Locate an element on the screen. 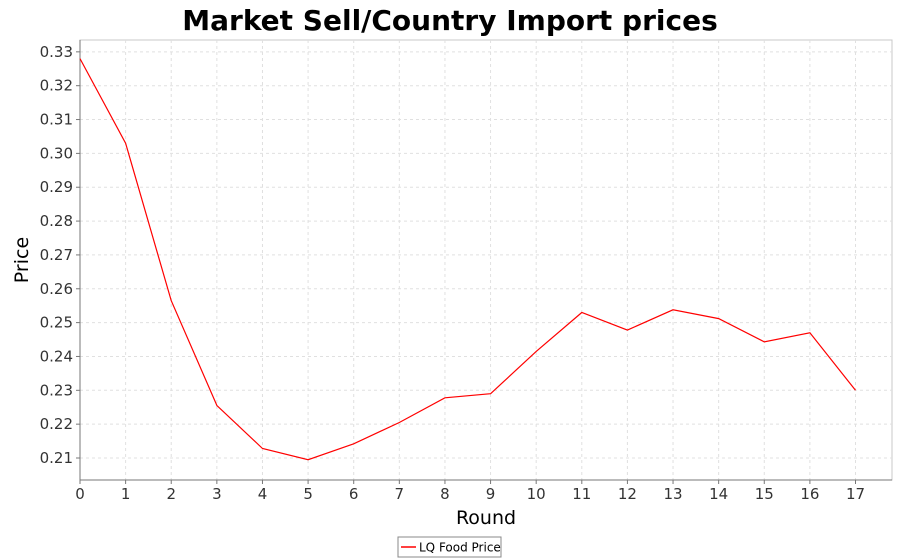 This screenshot has width=900, height=560. y-tick-label: 0.28 is located at coordinates (56, 221).